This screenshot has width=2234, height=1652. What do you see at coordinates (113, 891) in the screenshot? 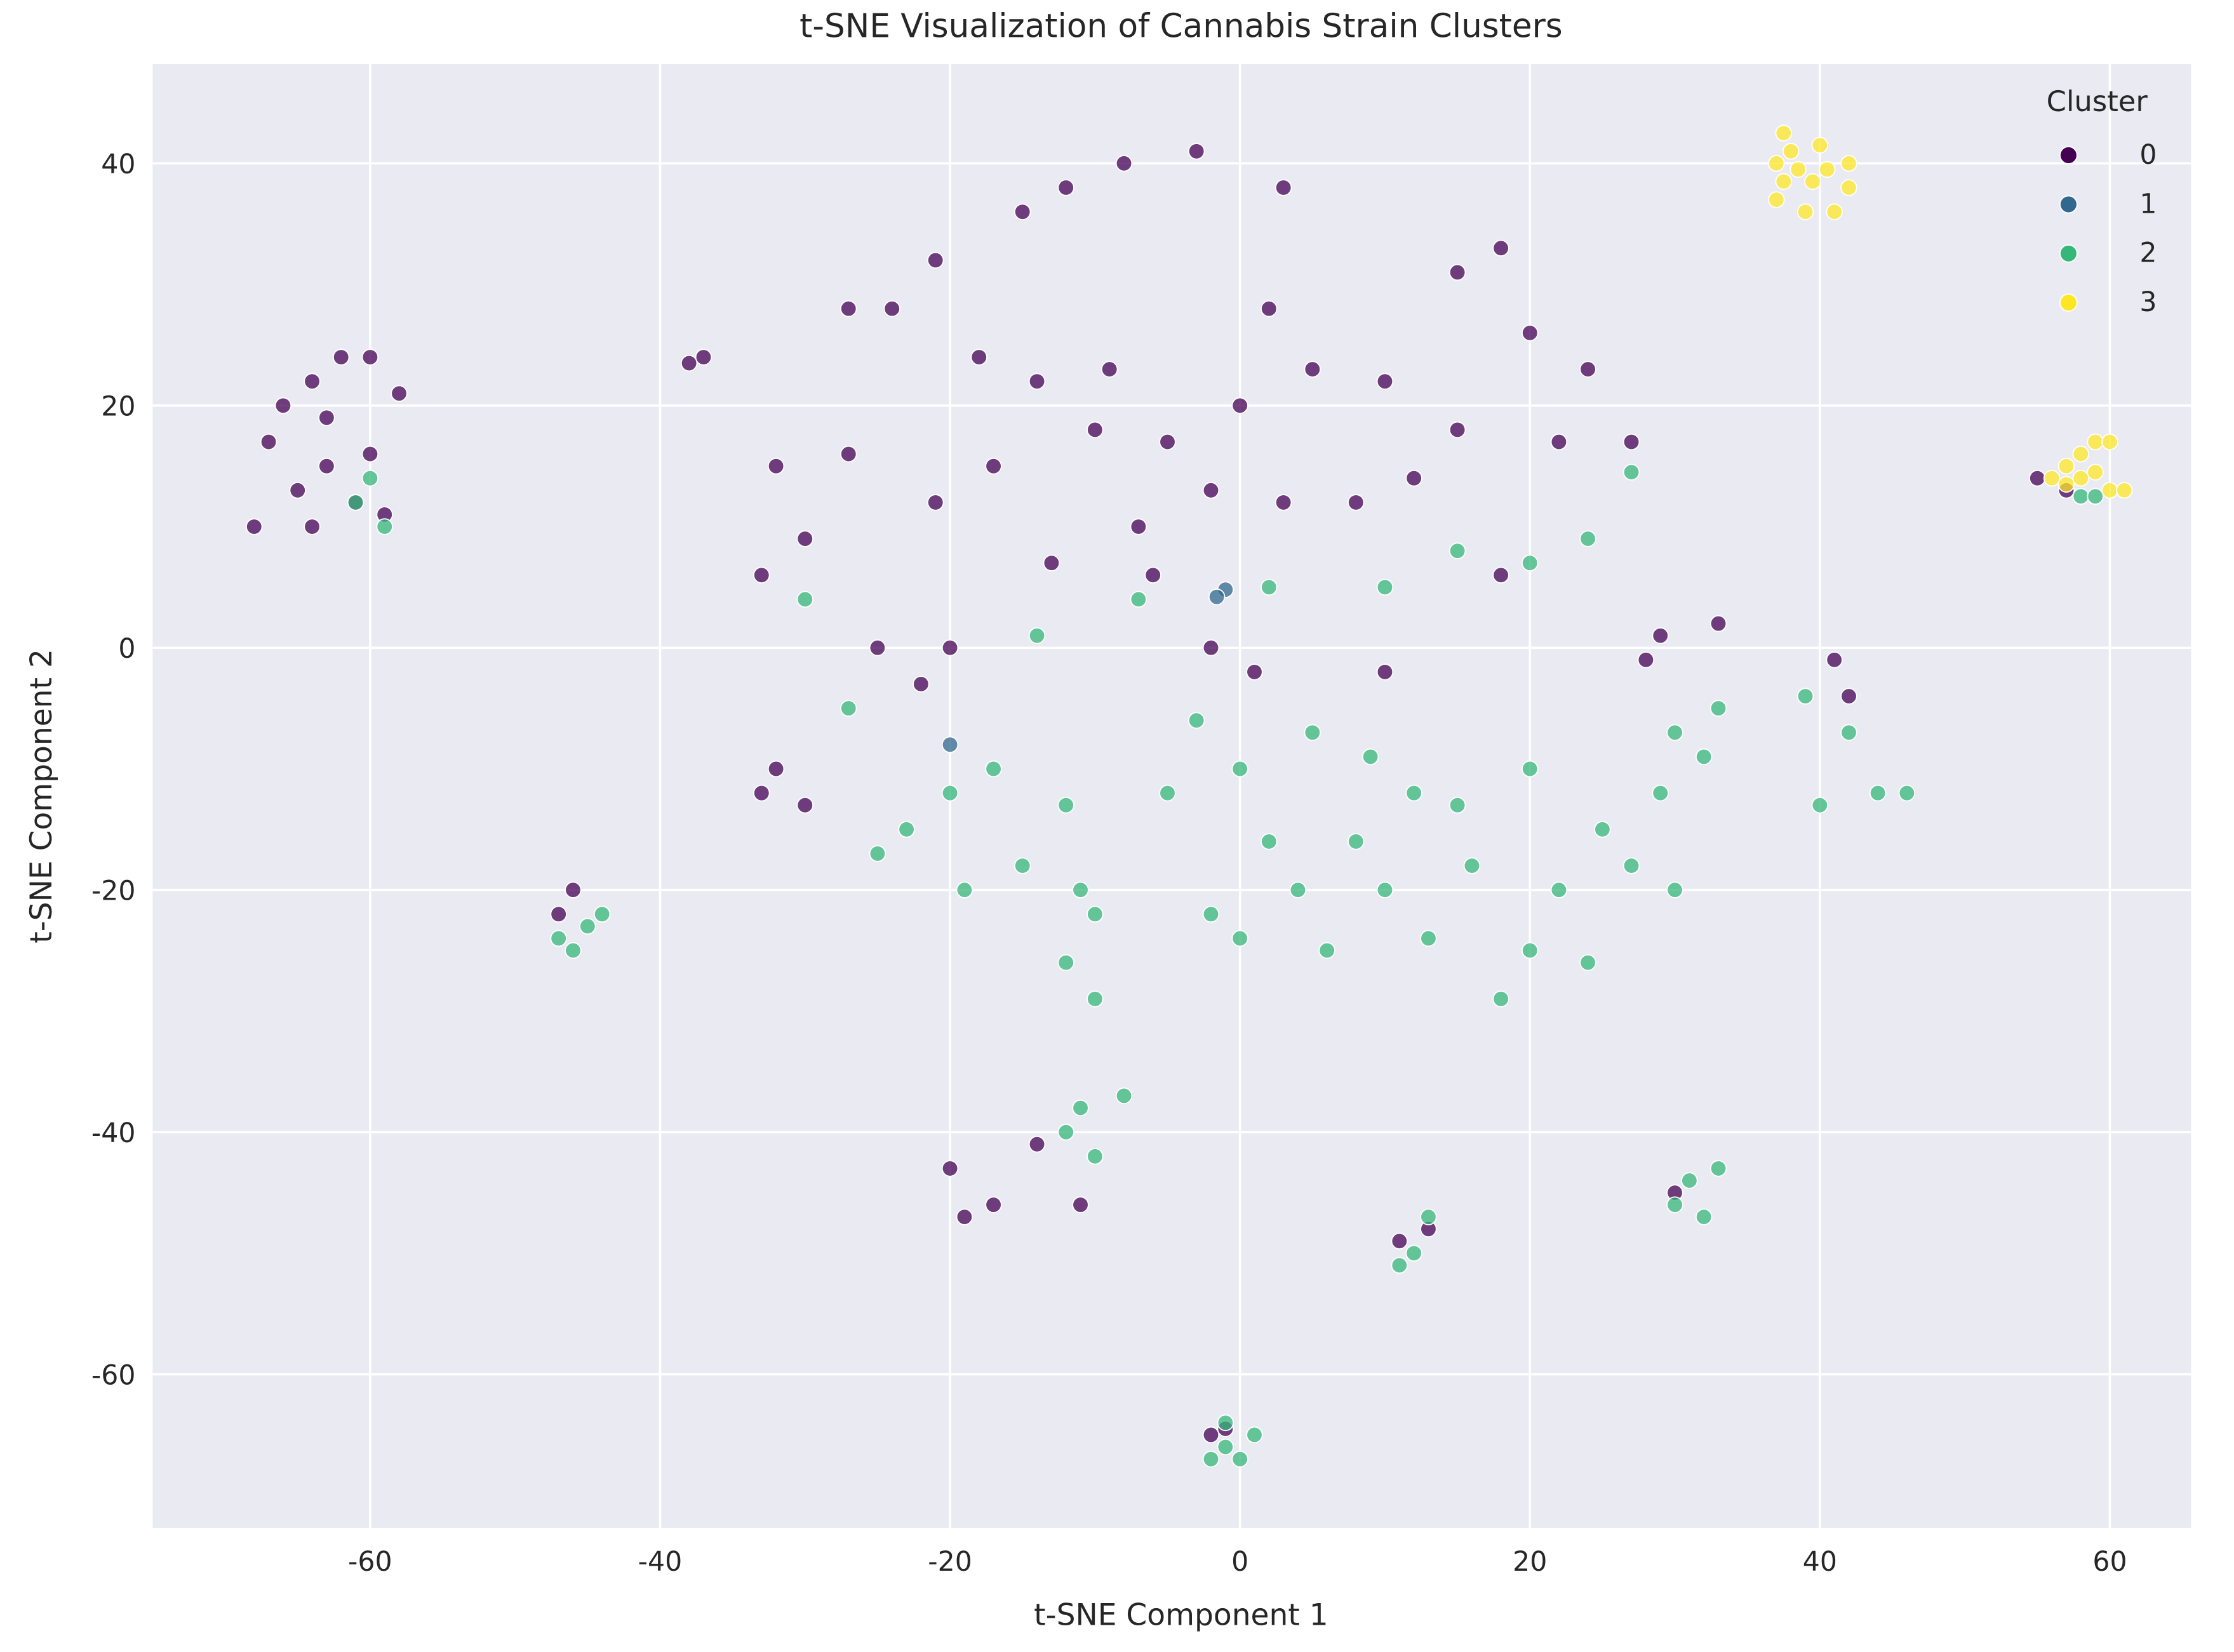
I see `y-tick-label: -20` at bounding box center [113, 891].